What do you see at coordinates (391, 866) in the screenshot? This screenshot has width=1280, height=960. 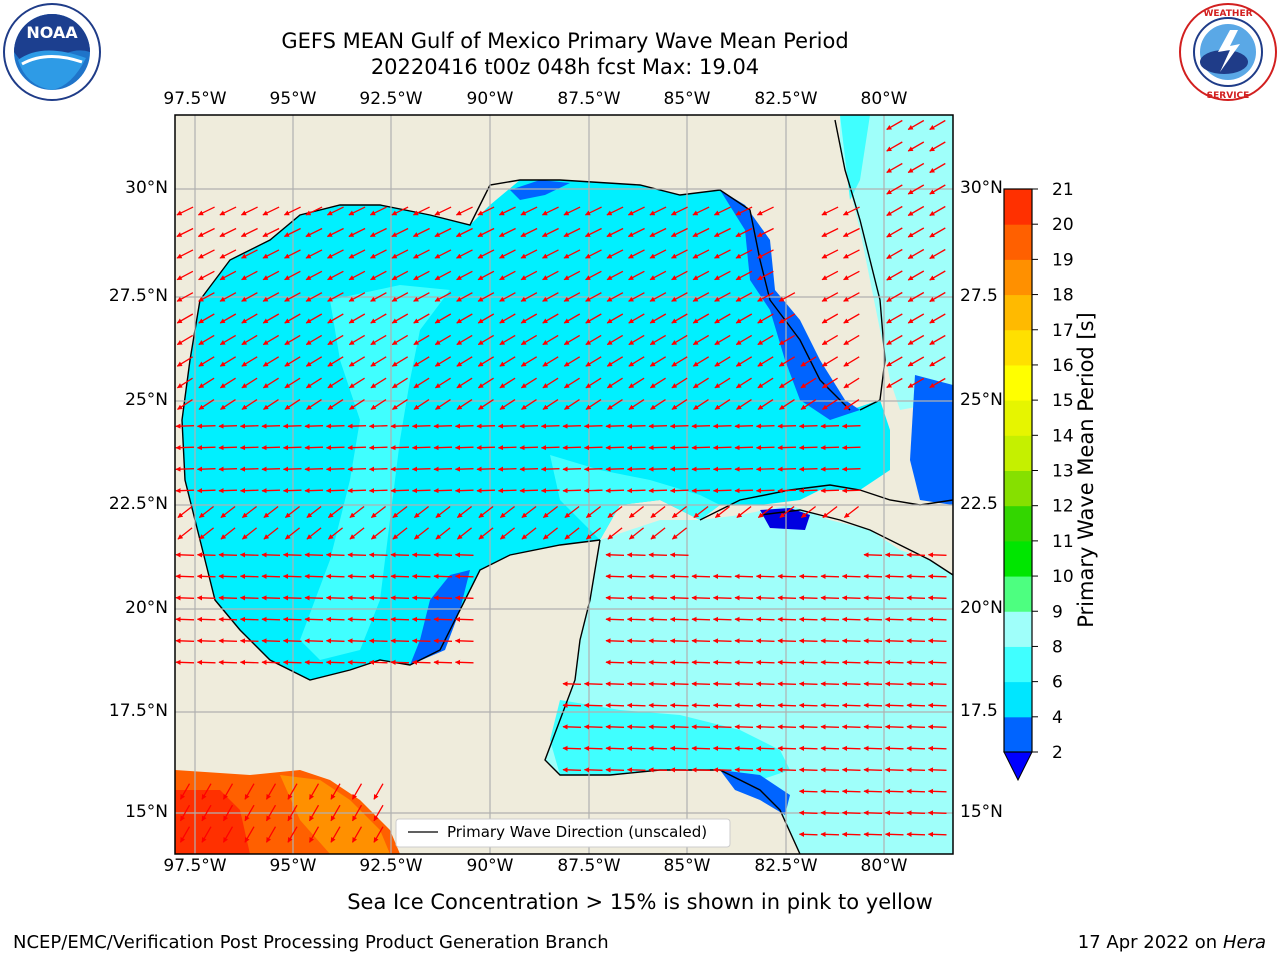 I see `lon-label-bottom: 92.5°W` at bounding box center [391, 866].